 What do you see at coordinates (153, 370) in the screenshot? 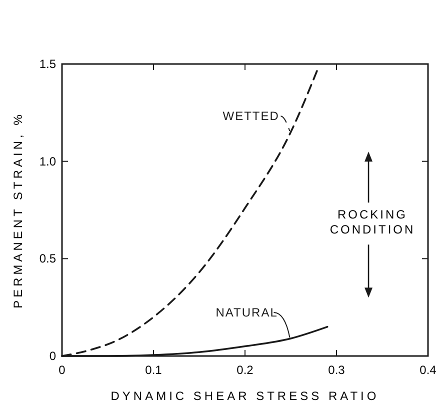
I see `x-tick-label: 0.1` at bounding box center [153, 370].